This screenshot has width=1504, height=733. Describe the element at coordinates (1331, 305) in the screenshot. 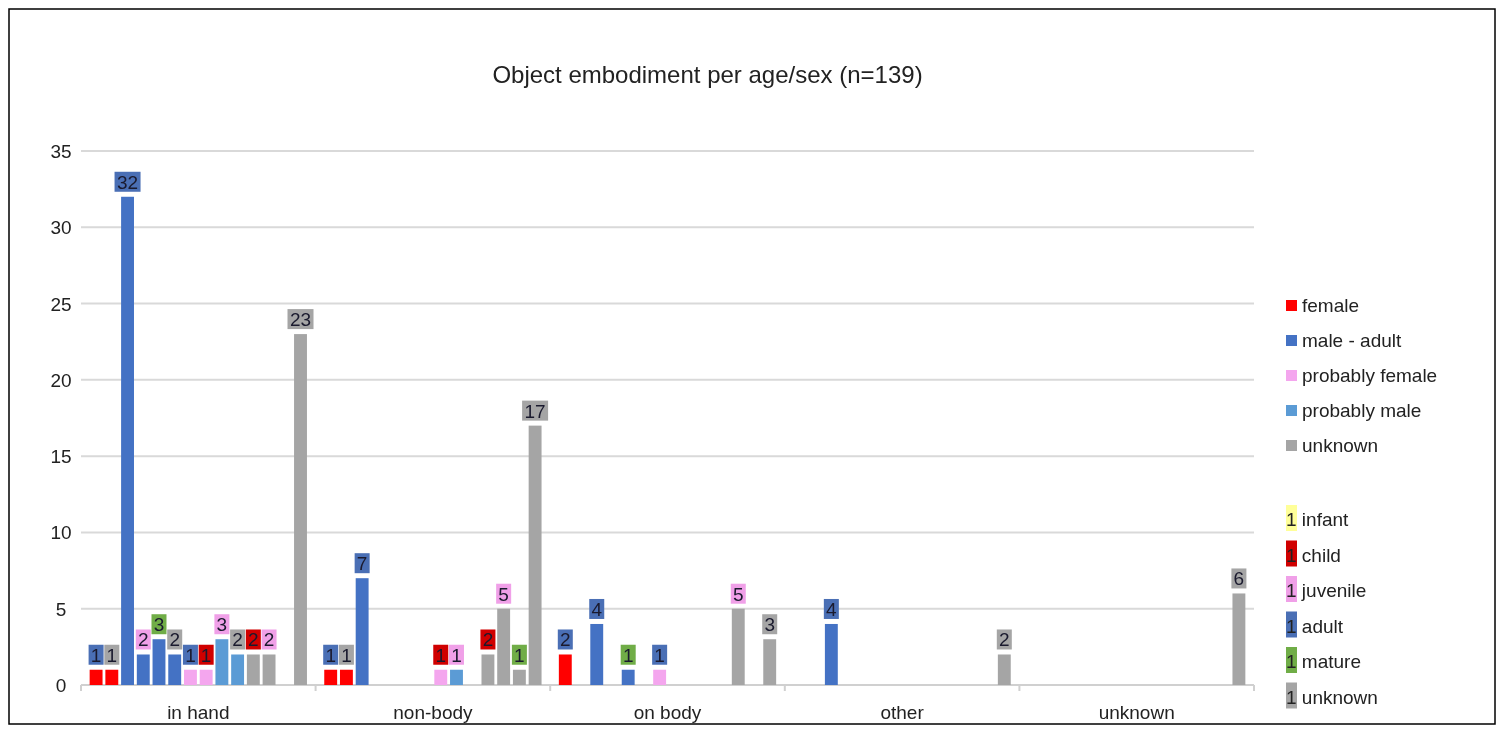

I see `legend-label: female` at that location.